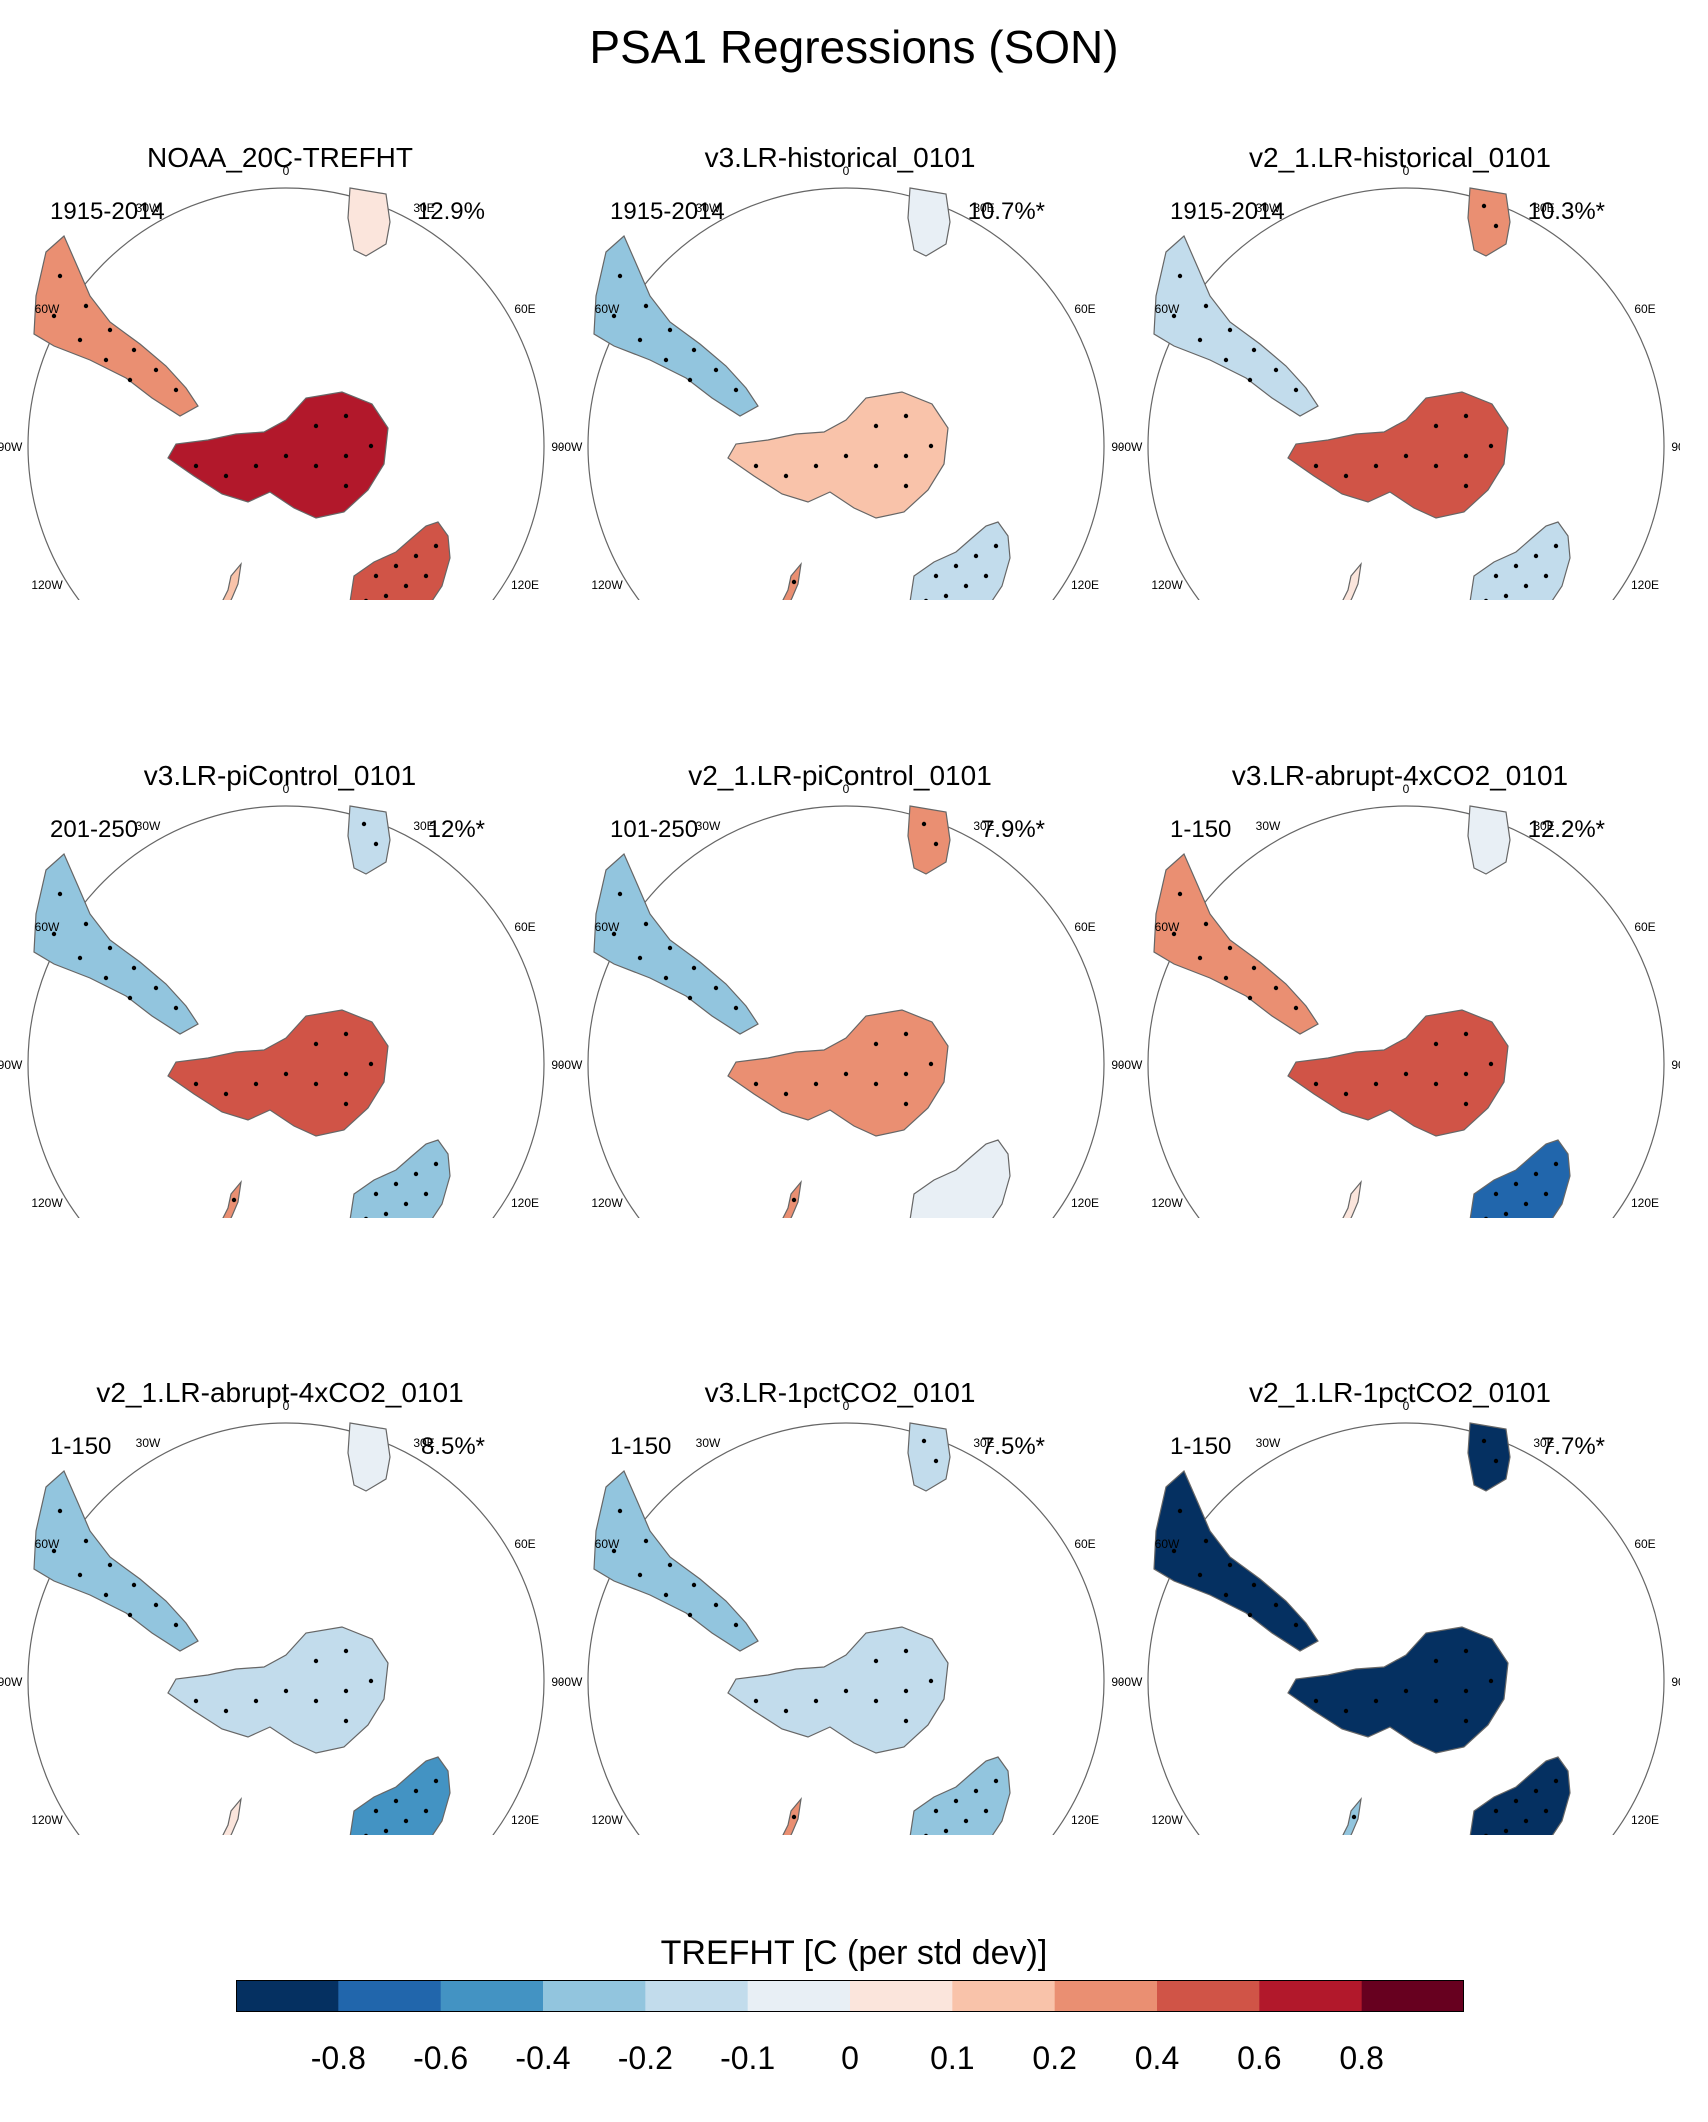 The image size is (1708, 2122). What do you see at coordinates (607, 1203) in the screenshot?
I see `longitude-label: 120W` at bounding box center [607, 1203].